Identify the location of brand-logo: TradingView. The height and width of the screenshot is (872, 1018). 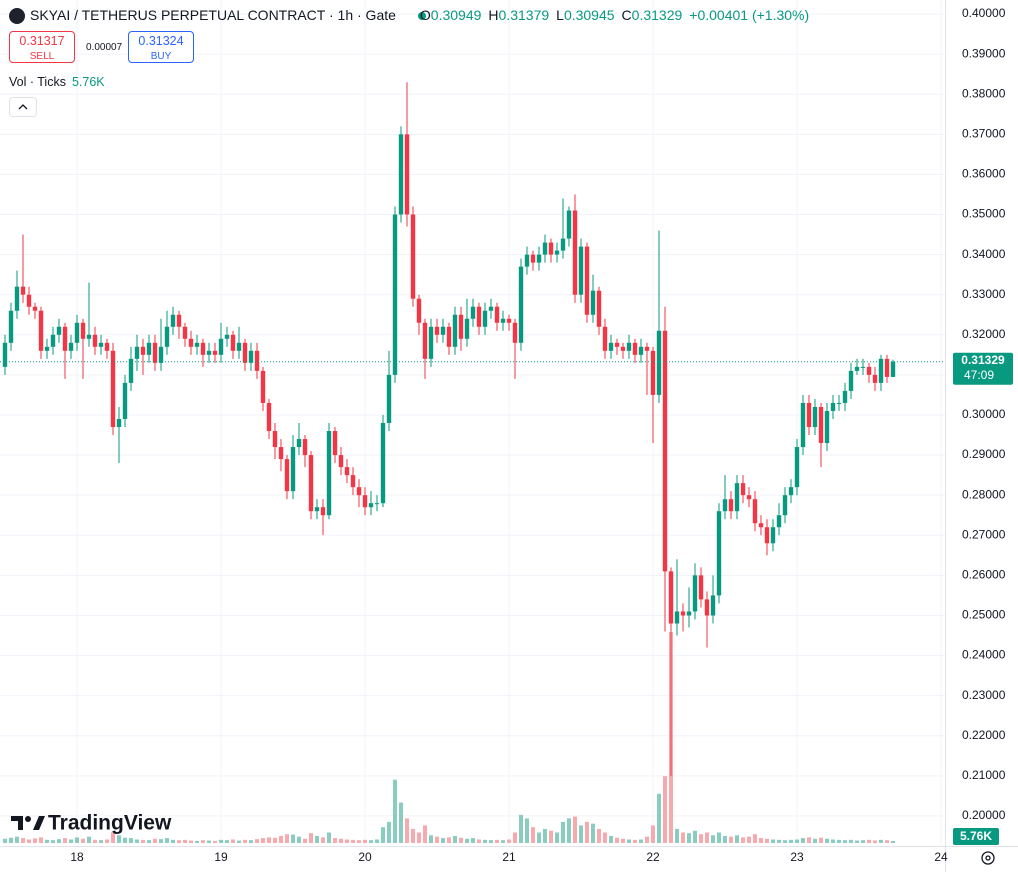
(91, 823).